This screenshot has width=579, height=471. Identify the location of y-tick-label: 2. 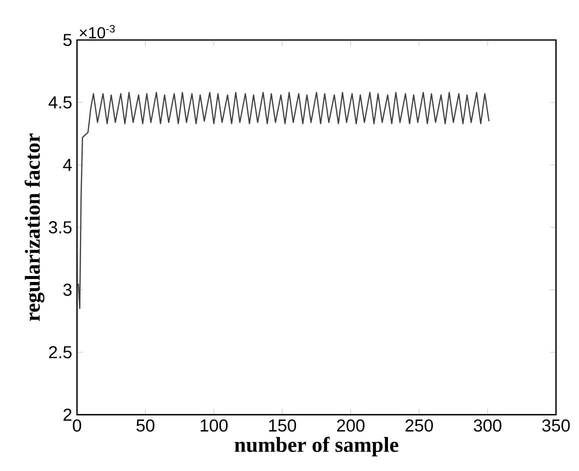
(68, 414).